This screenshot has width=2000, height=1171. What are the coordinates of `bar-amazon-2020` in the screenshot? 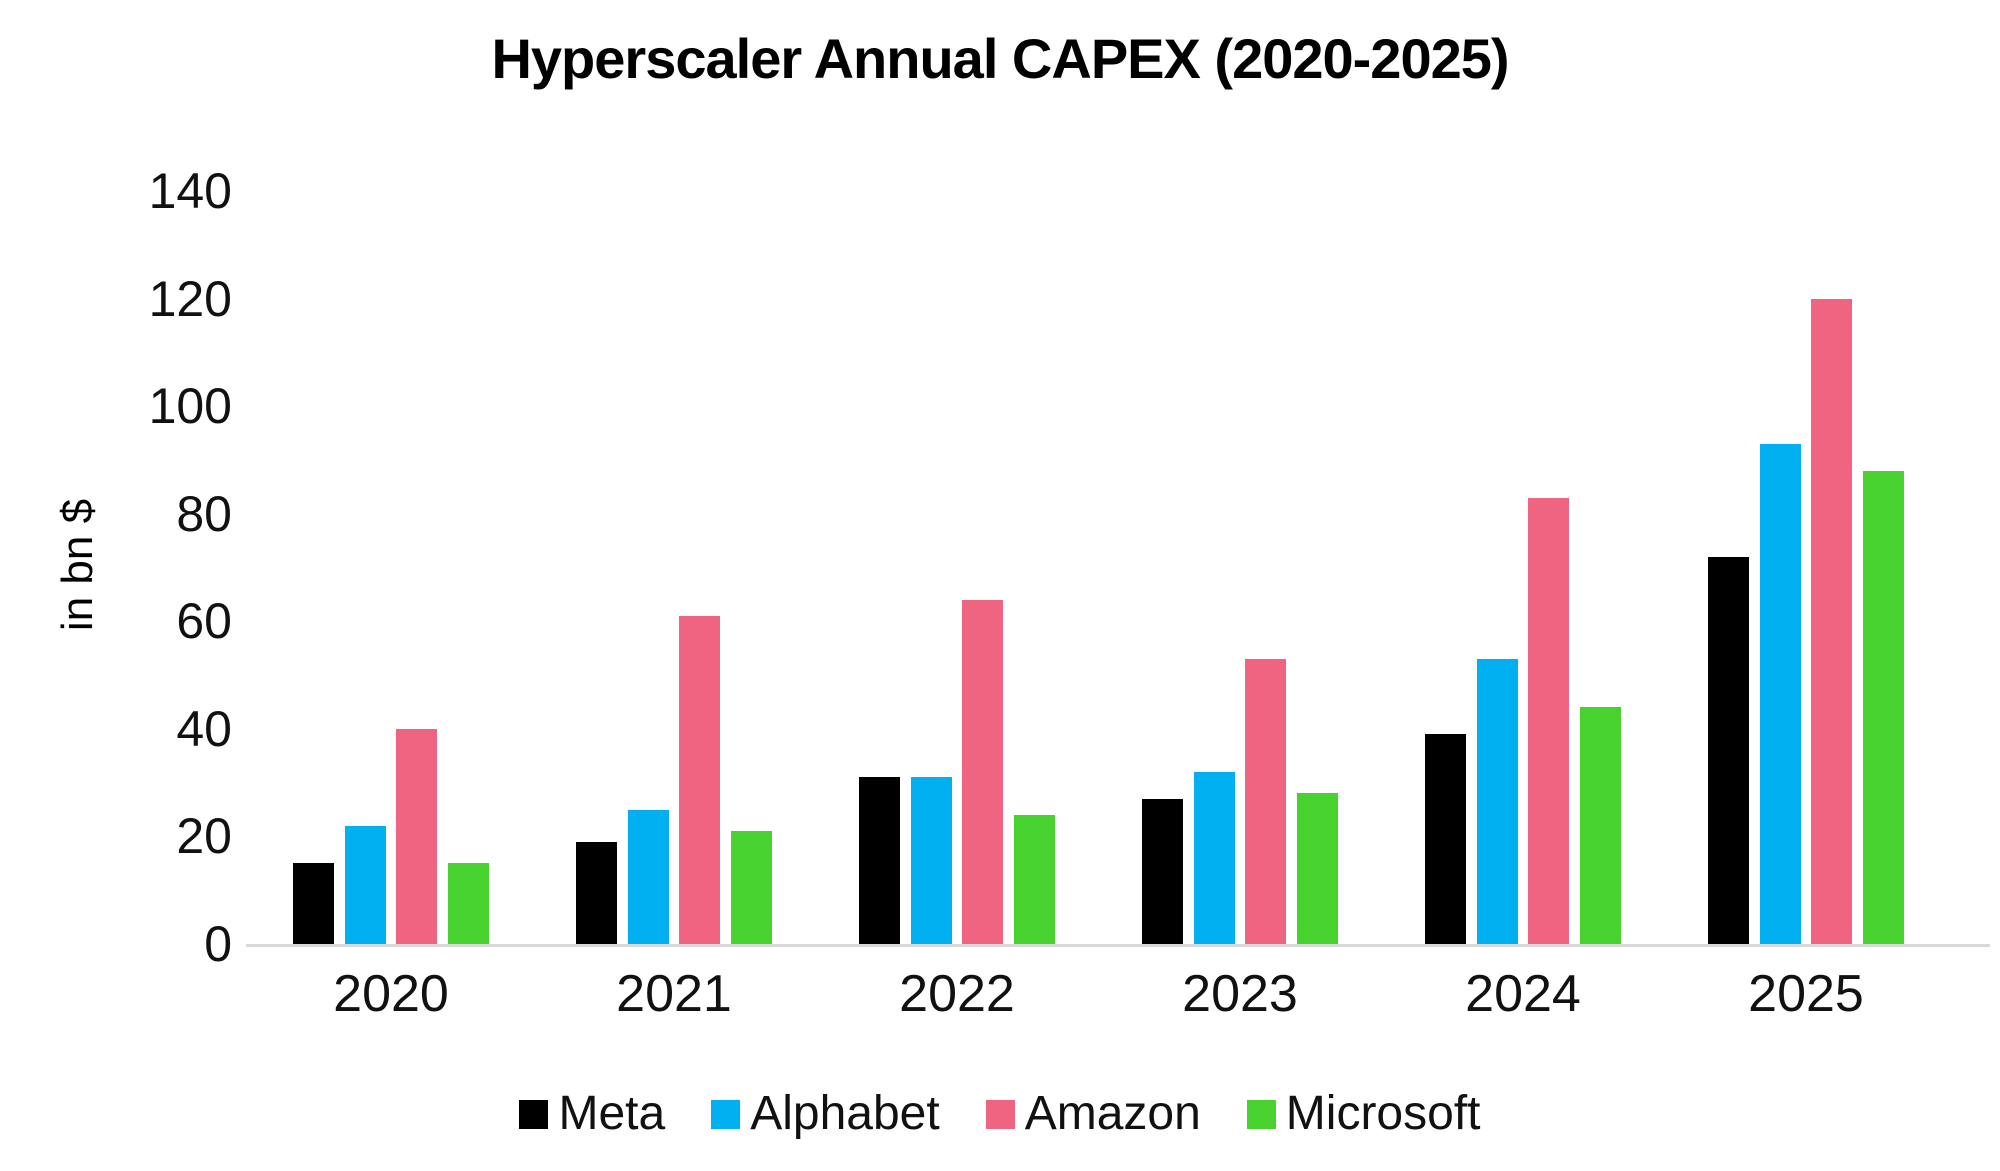 It's located at (417, 836).